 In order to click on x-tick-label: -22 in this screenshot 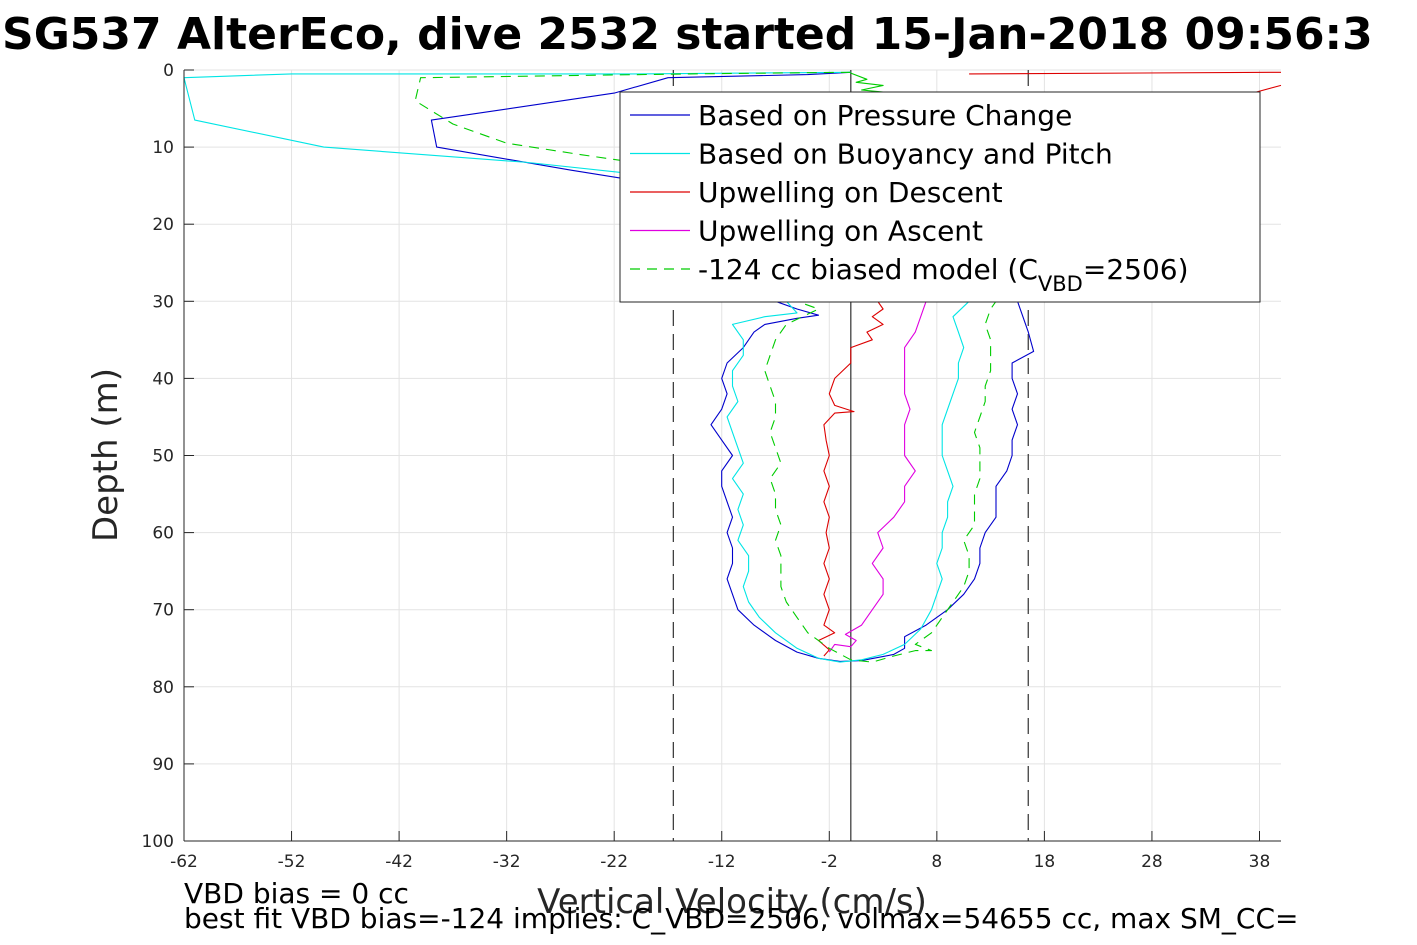, I will do `click(614, 862)`.